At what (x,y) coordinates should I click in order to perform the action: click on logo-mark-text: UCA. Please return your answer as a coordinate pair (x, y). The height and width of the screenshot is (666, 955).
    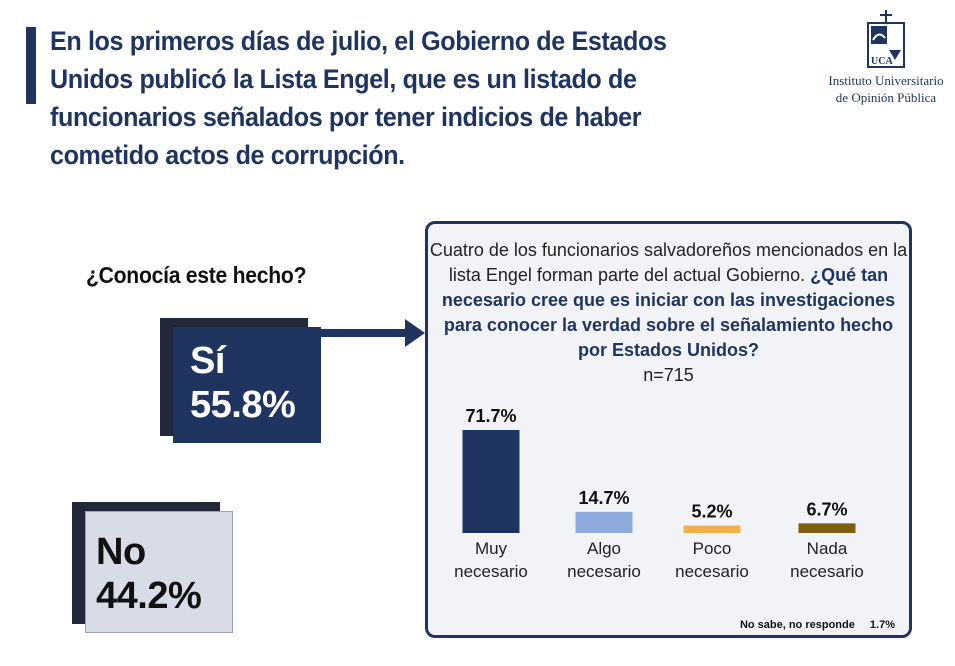
    Looking at the image, I should click on (882, 61).